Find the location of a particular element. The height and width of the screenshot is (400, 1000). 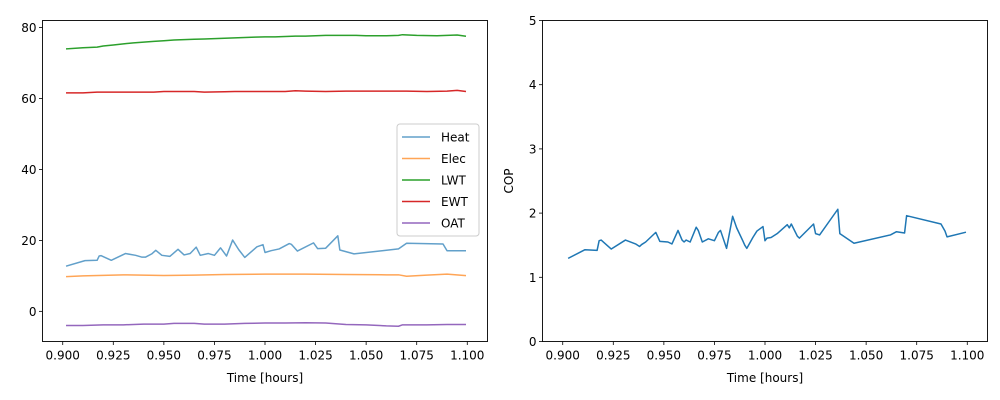

right-y-tick-label: 2 is located at coordinates (533, 214).